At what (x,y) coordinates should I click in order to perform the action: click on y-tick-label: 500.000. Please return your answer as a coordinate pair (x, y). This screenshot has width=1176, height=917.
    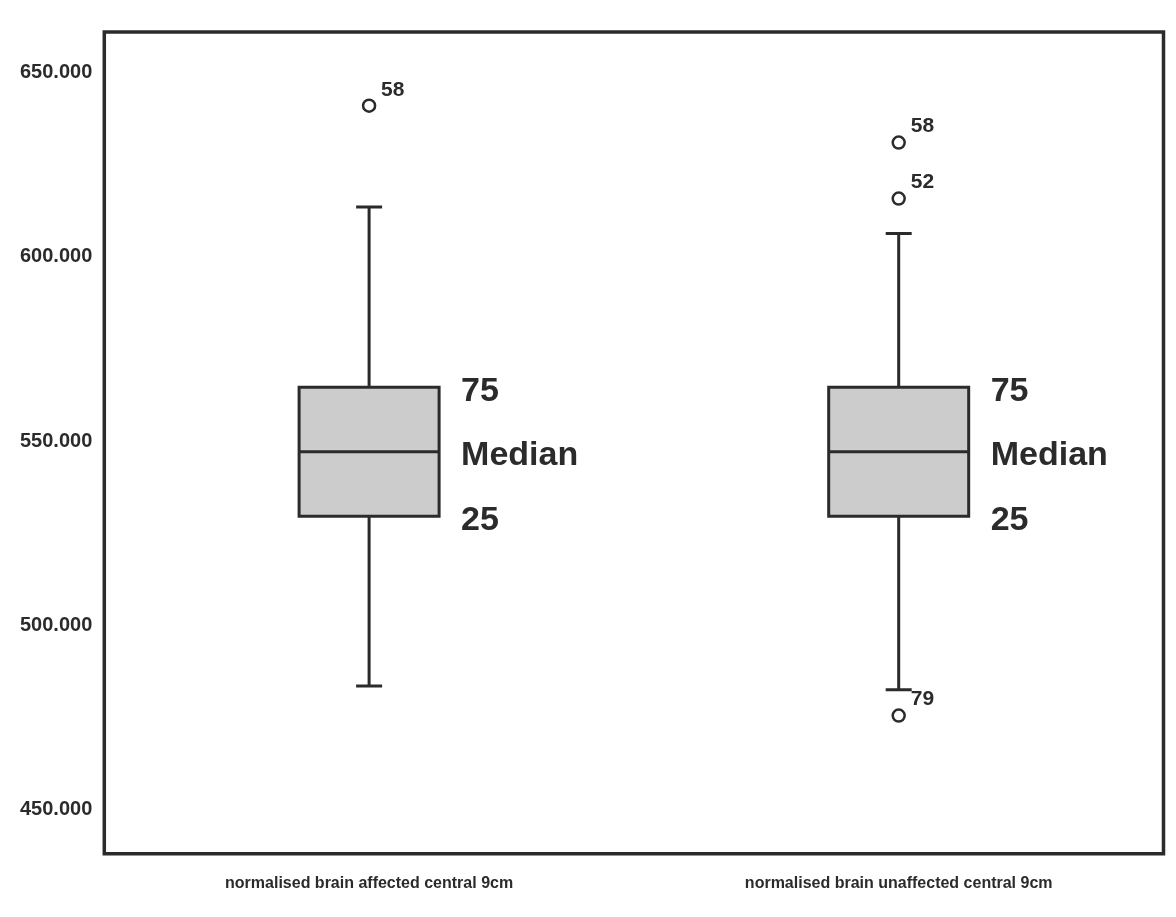
    Looking at the image, I should click on (56, 623).